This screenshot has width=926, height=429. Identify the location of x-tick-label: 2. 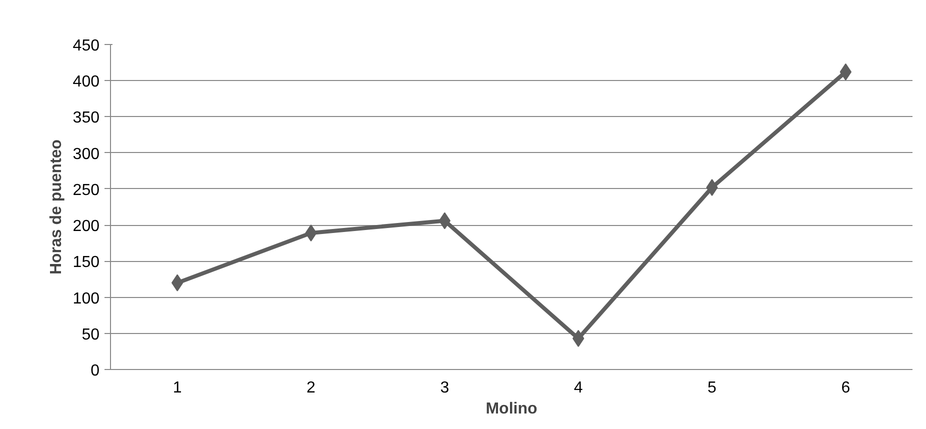
(311, 388).